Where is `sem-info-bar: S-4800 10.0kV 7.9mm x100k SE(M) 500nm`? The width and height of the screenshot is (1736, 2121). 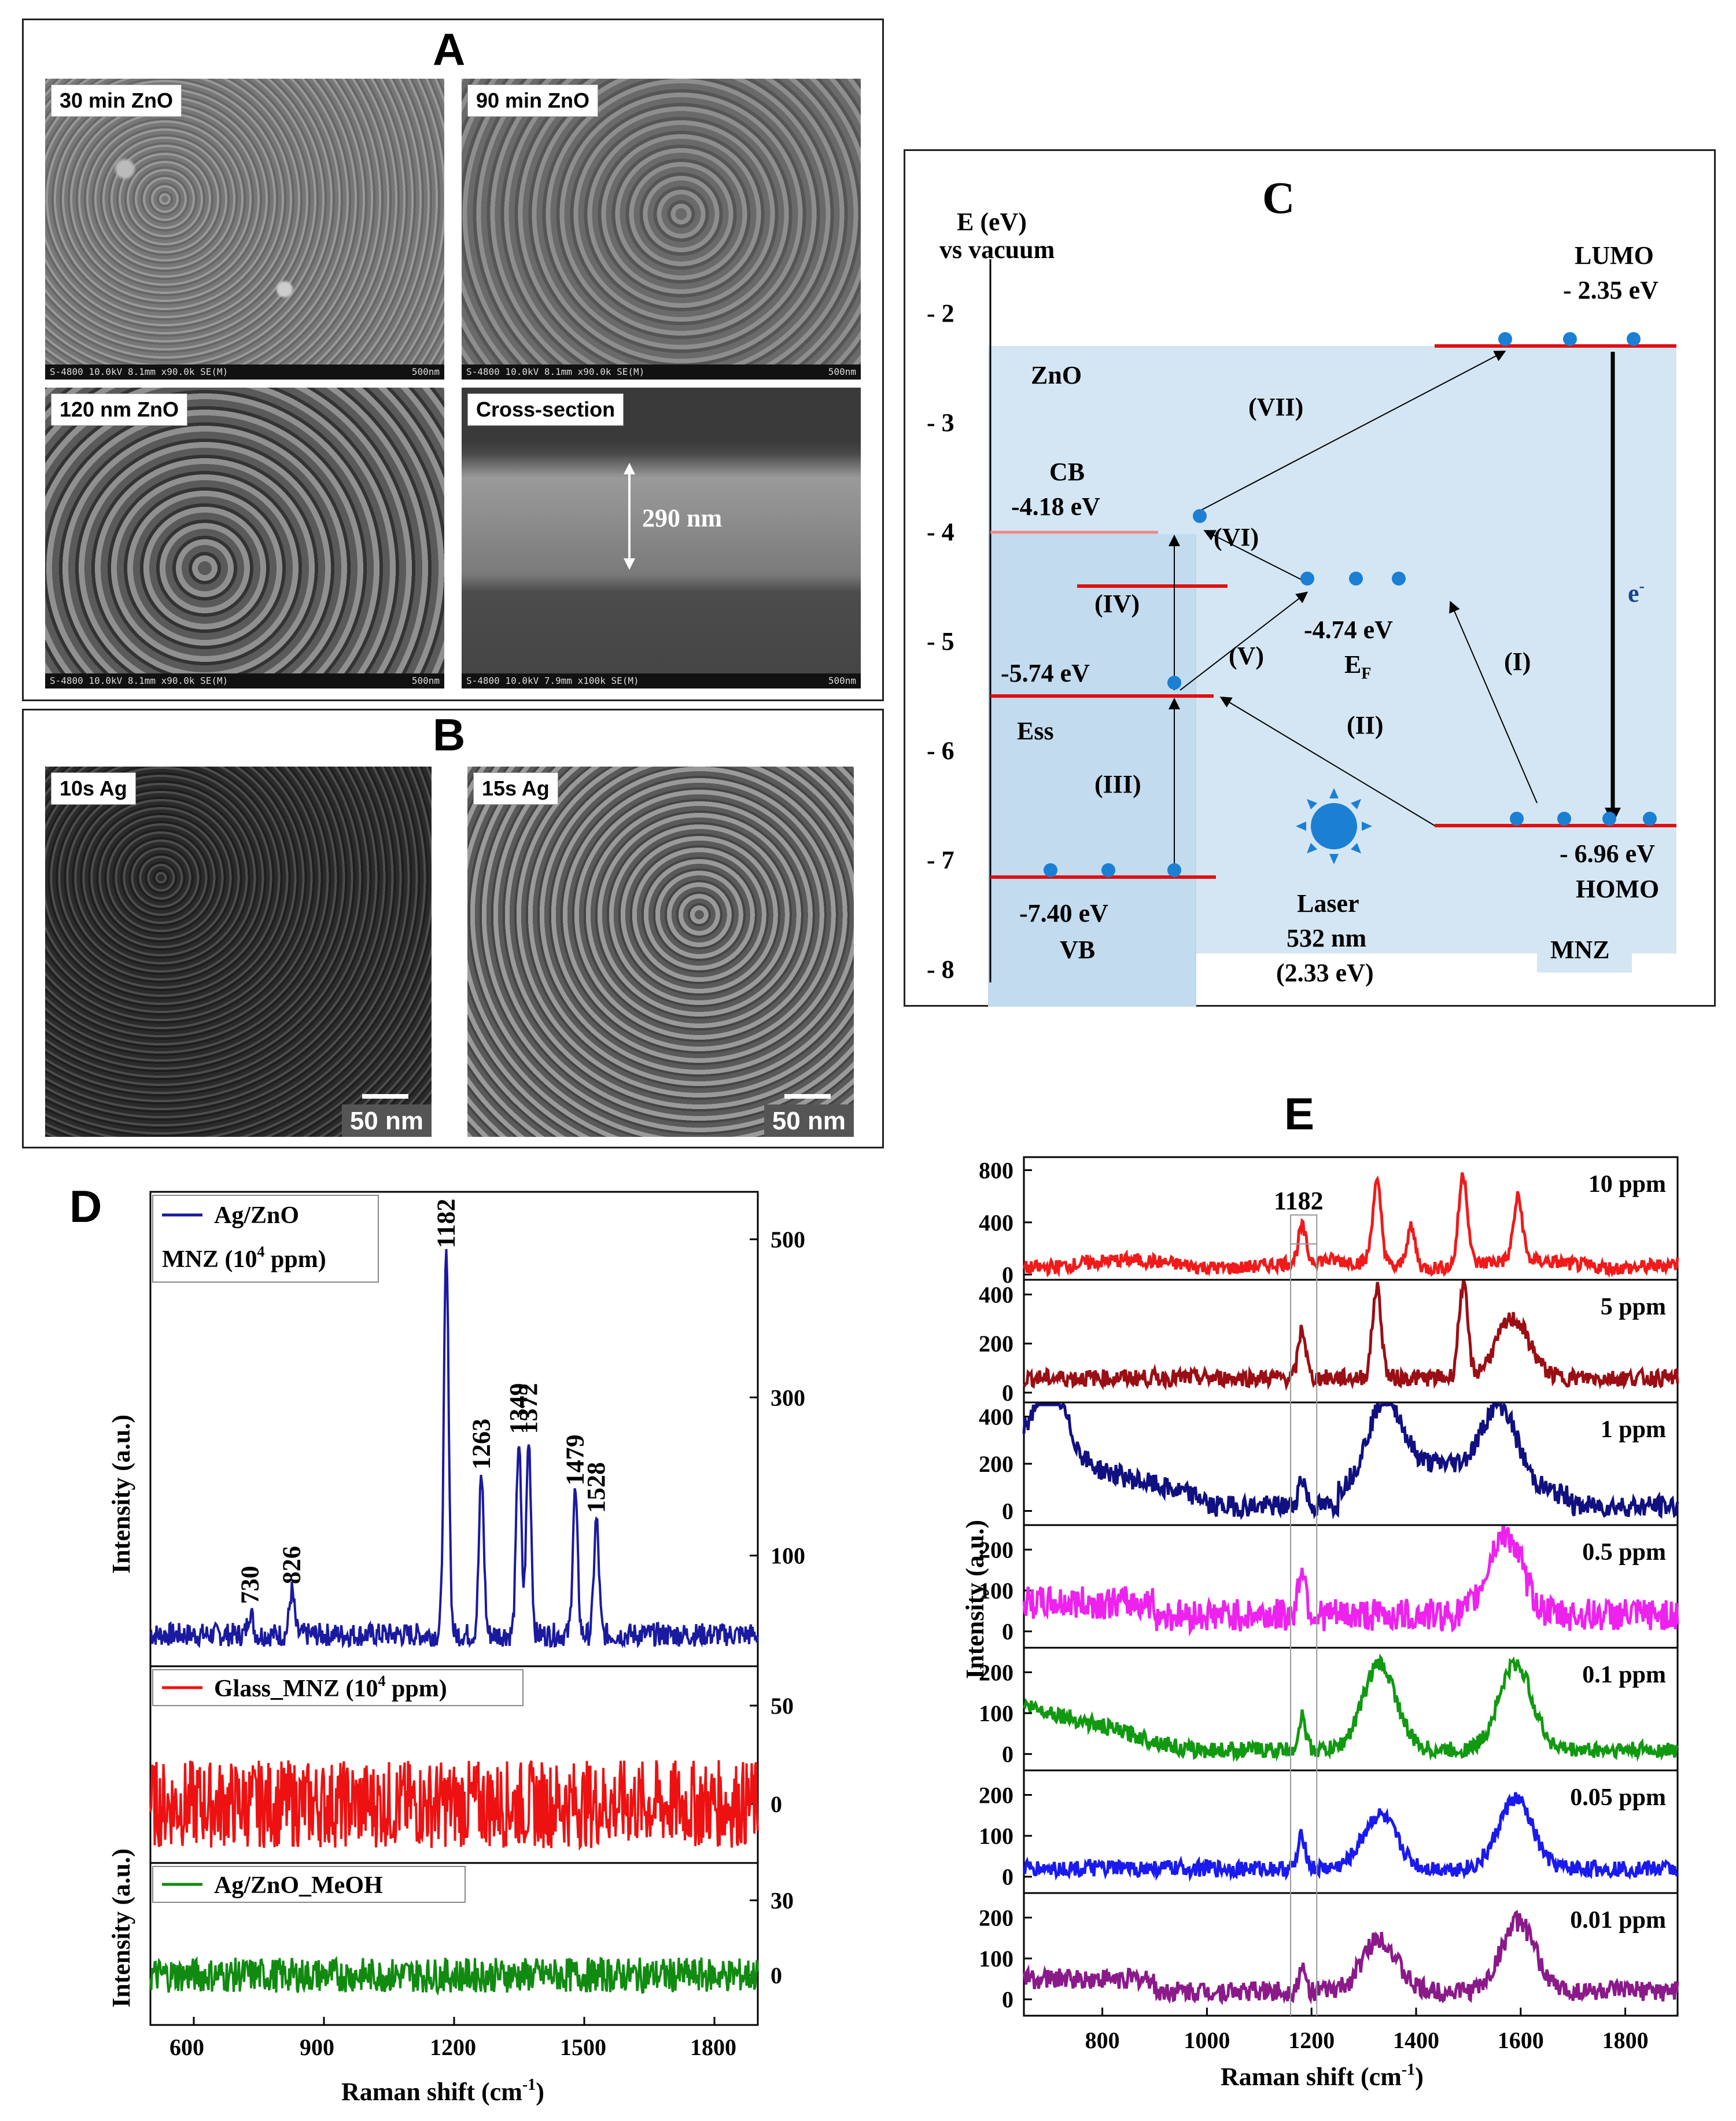
sem-info-bar: S-4800 10.0kV 7.9mm x100k SE(M) 500nm is located at coordinates (661, 680).